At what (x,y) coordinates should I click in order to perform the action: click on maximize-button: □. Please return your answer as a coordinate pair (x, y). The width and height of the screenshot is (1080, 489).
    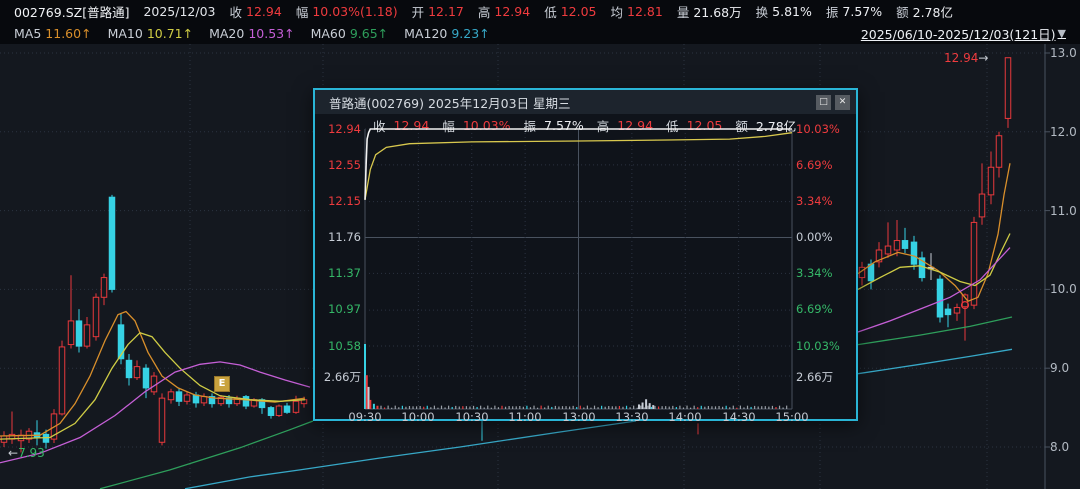
    Looking at the image, I should click on (823, 102).